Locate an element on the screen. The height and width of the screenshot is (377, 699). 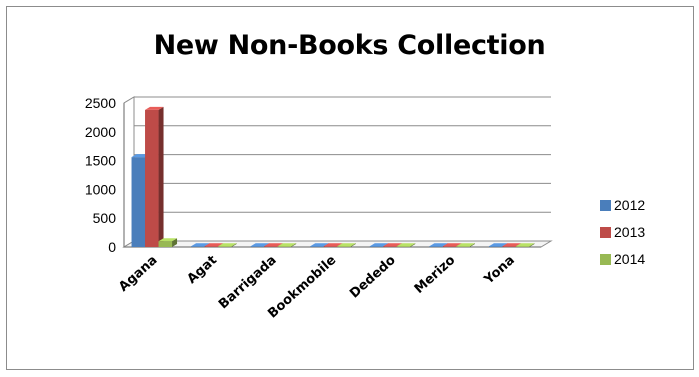
category-label: Barrigada is located at coordinates (248, 282).